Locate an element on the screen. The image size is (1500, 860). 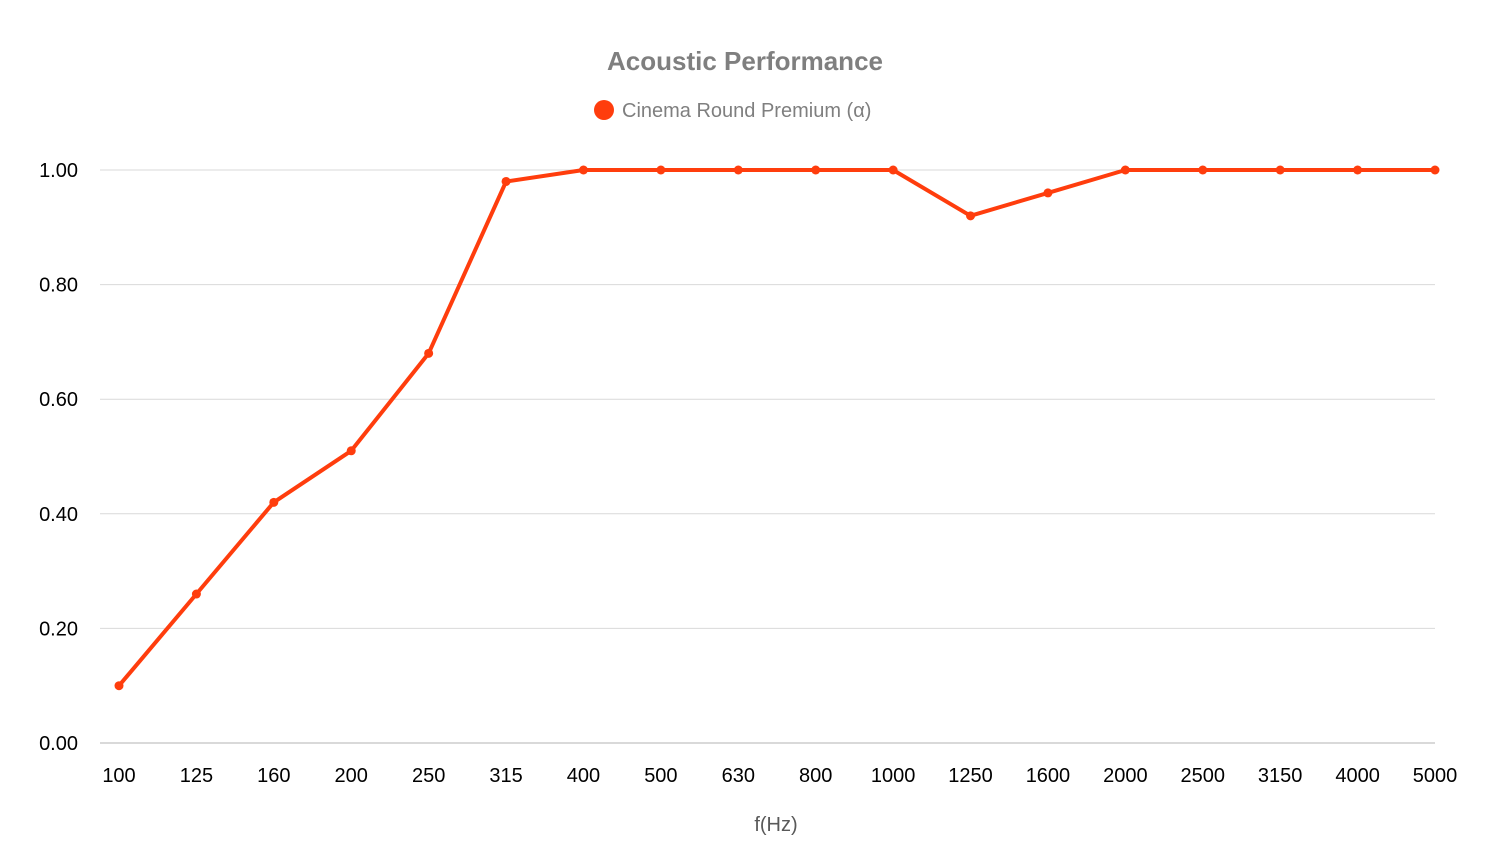
y-tick-label: 1.00 is located at coordinates (58, 171).